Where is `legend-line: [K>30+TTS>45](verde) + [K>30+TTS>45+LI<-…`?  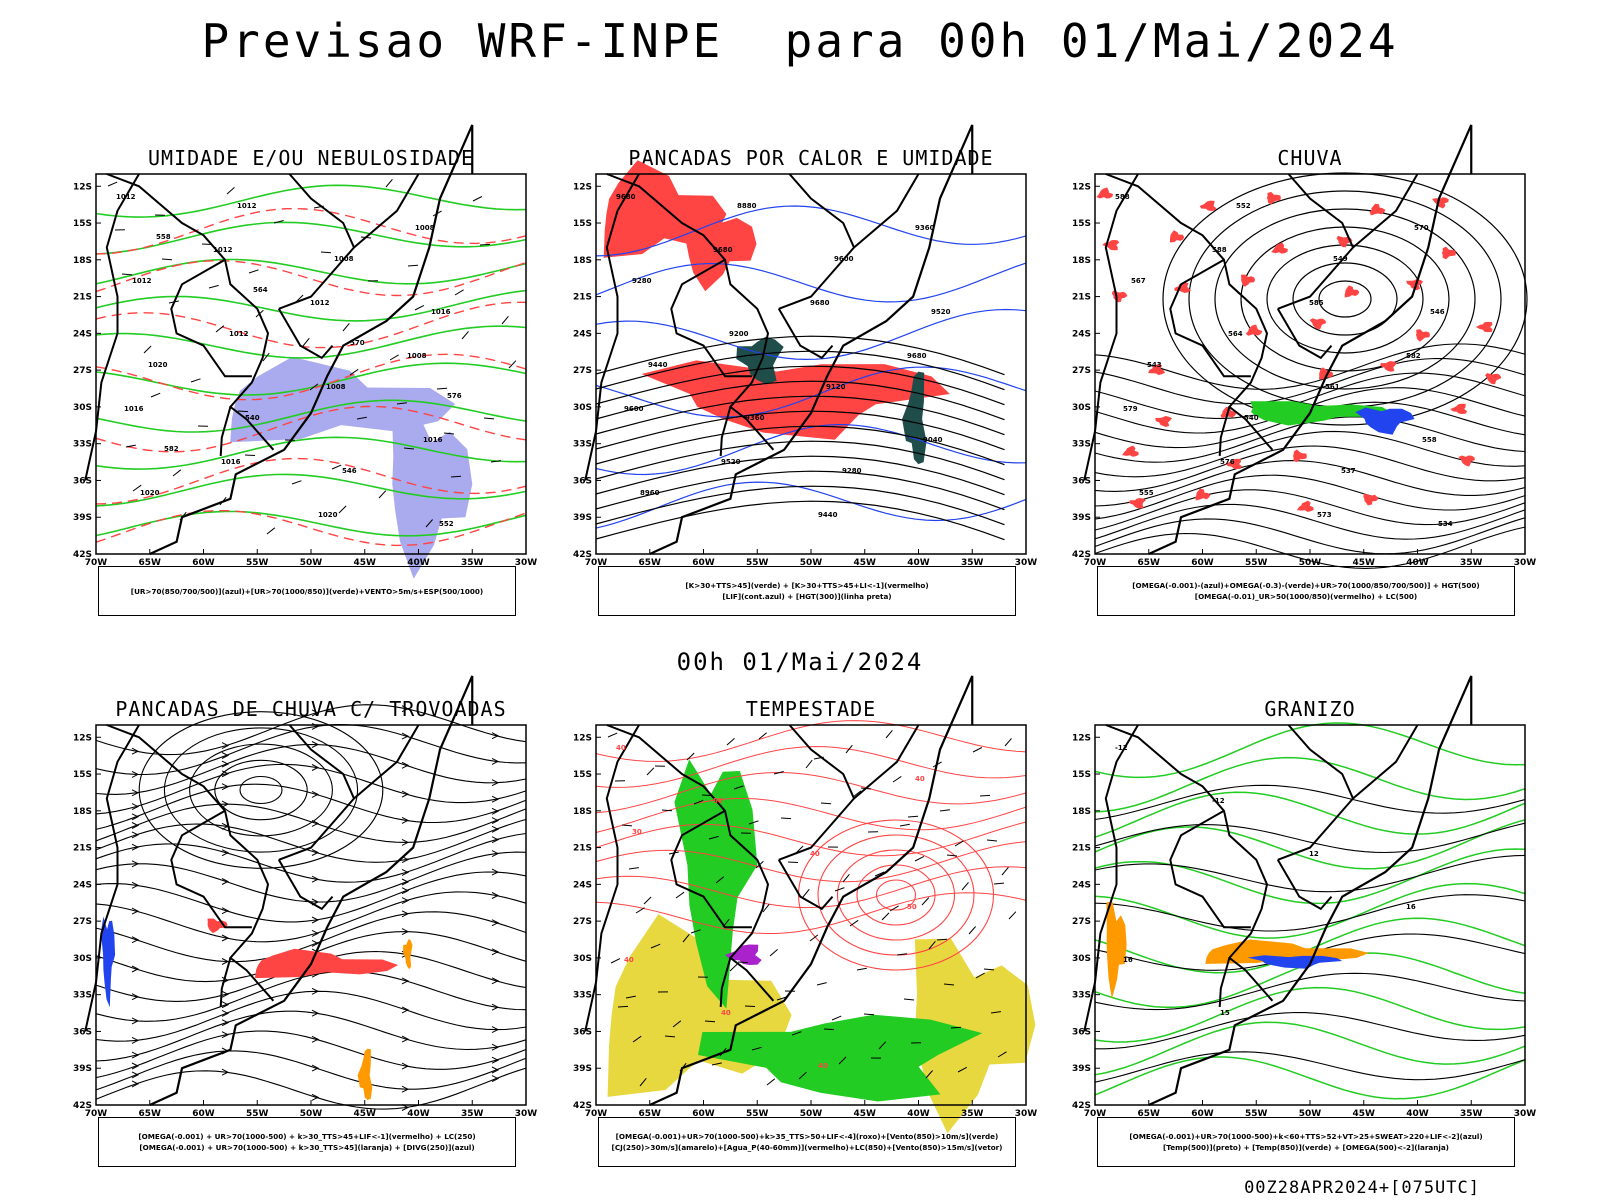
legend-line: [K>30+TTS>45](verde) + [K>30+TTS>45+LI<-… is located at coordinates (807, 585).